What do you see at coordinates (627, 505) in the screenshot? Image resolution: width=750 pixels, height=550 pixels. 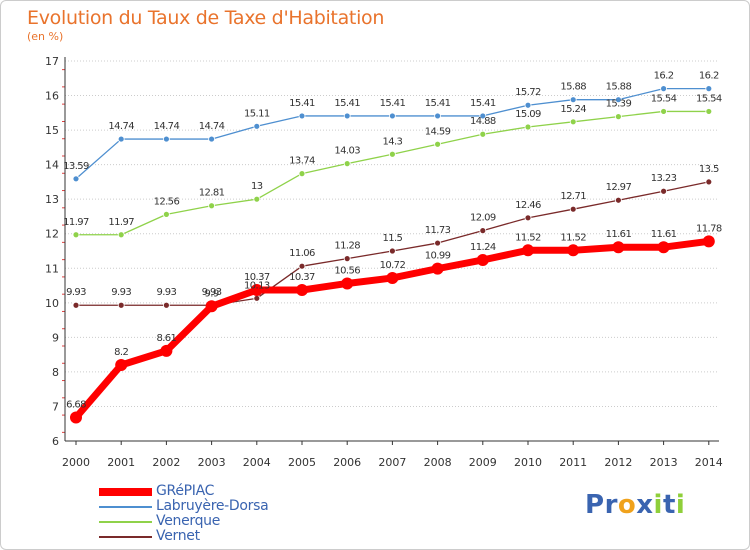 I see `logo-letter: o` at bounding box center [627, 505].